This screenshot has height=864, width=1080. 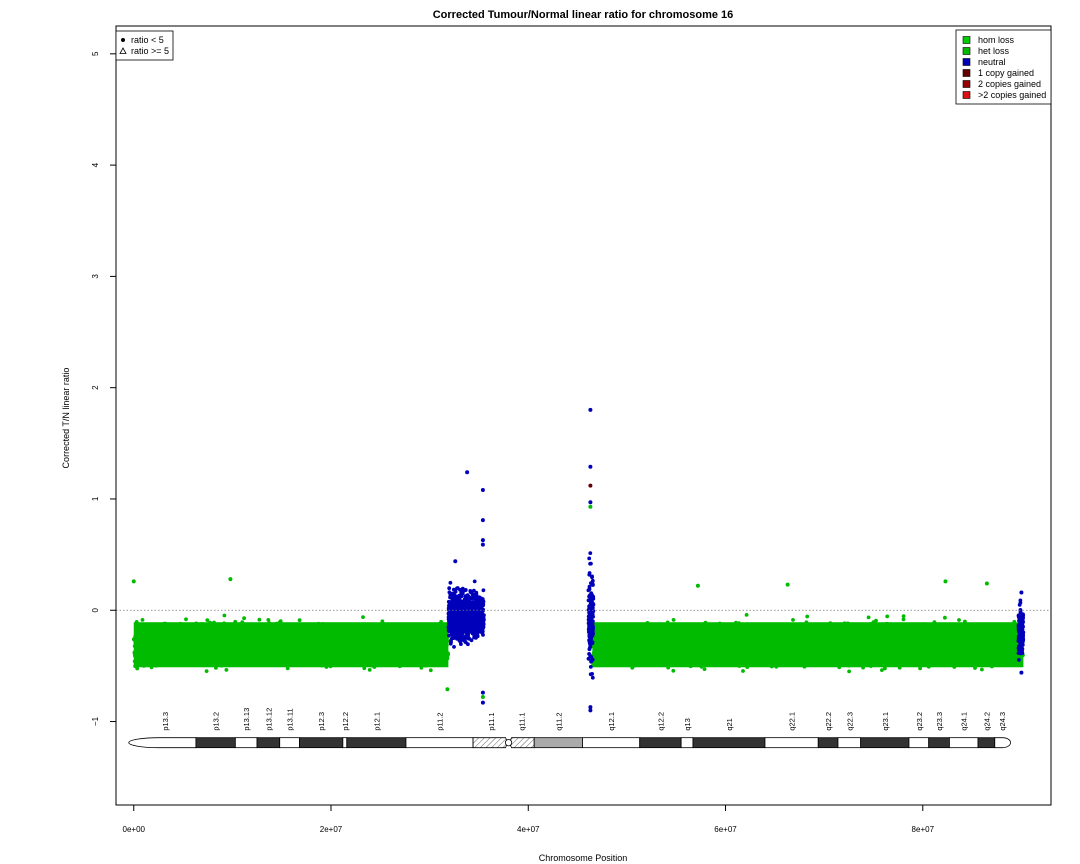 What do you see at coordinates (123, 40) in the screenshot?
I see `dot-symbol-icon` at bounding box center [123, 40].